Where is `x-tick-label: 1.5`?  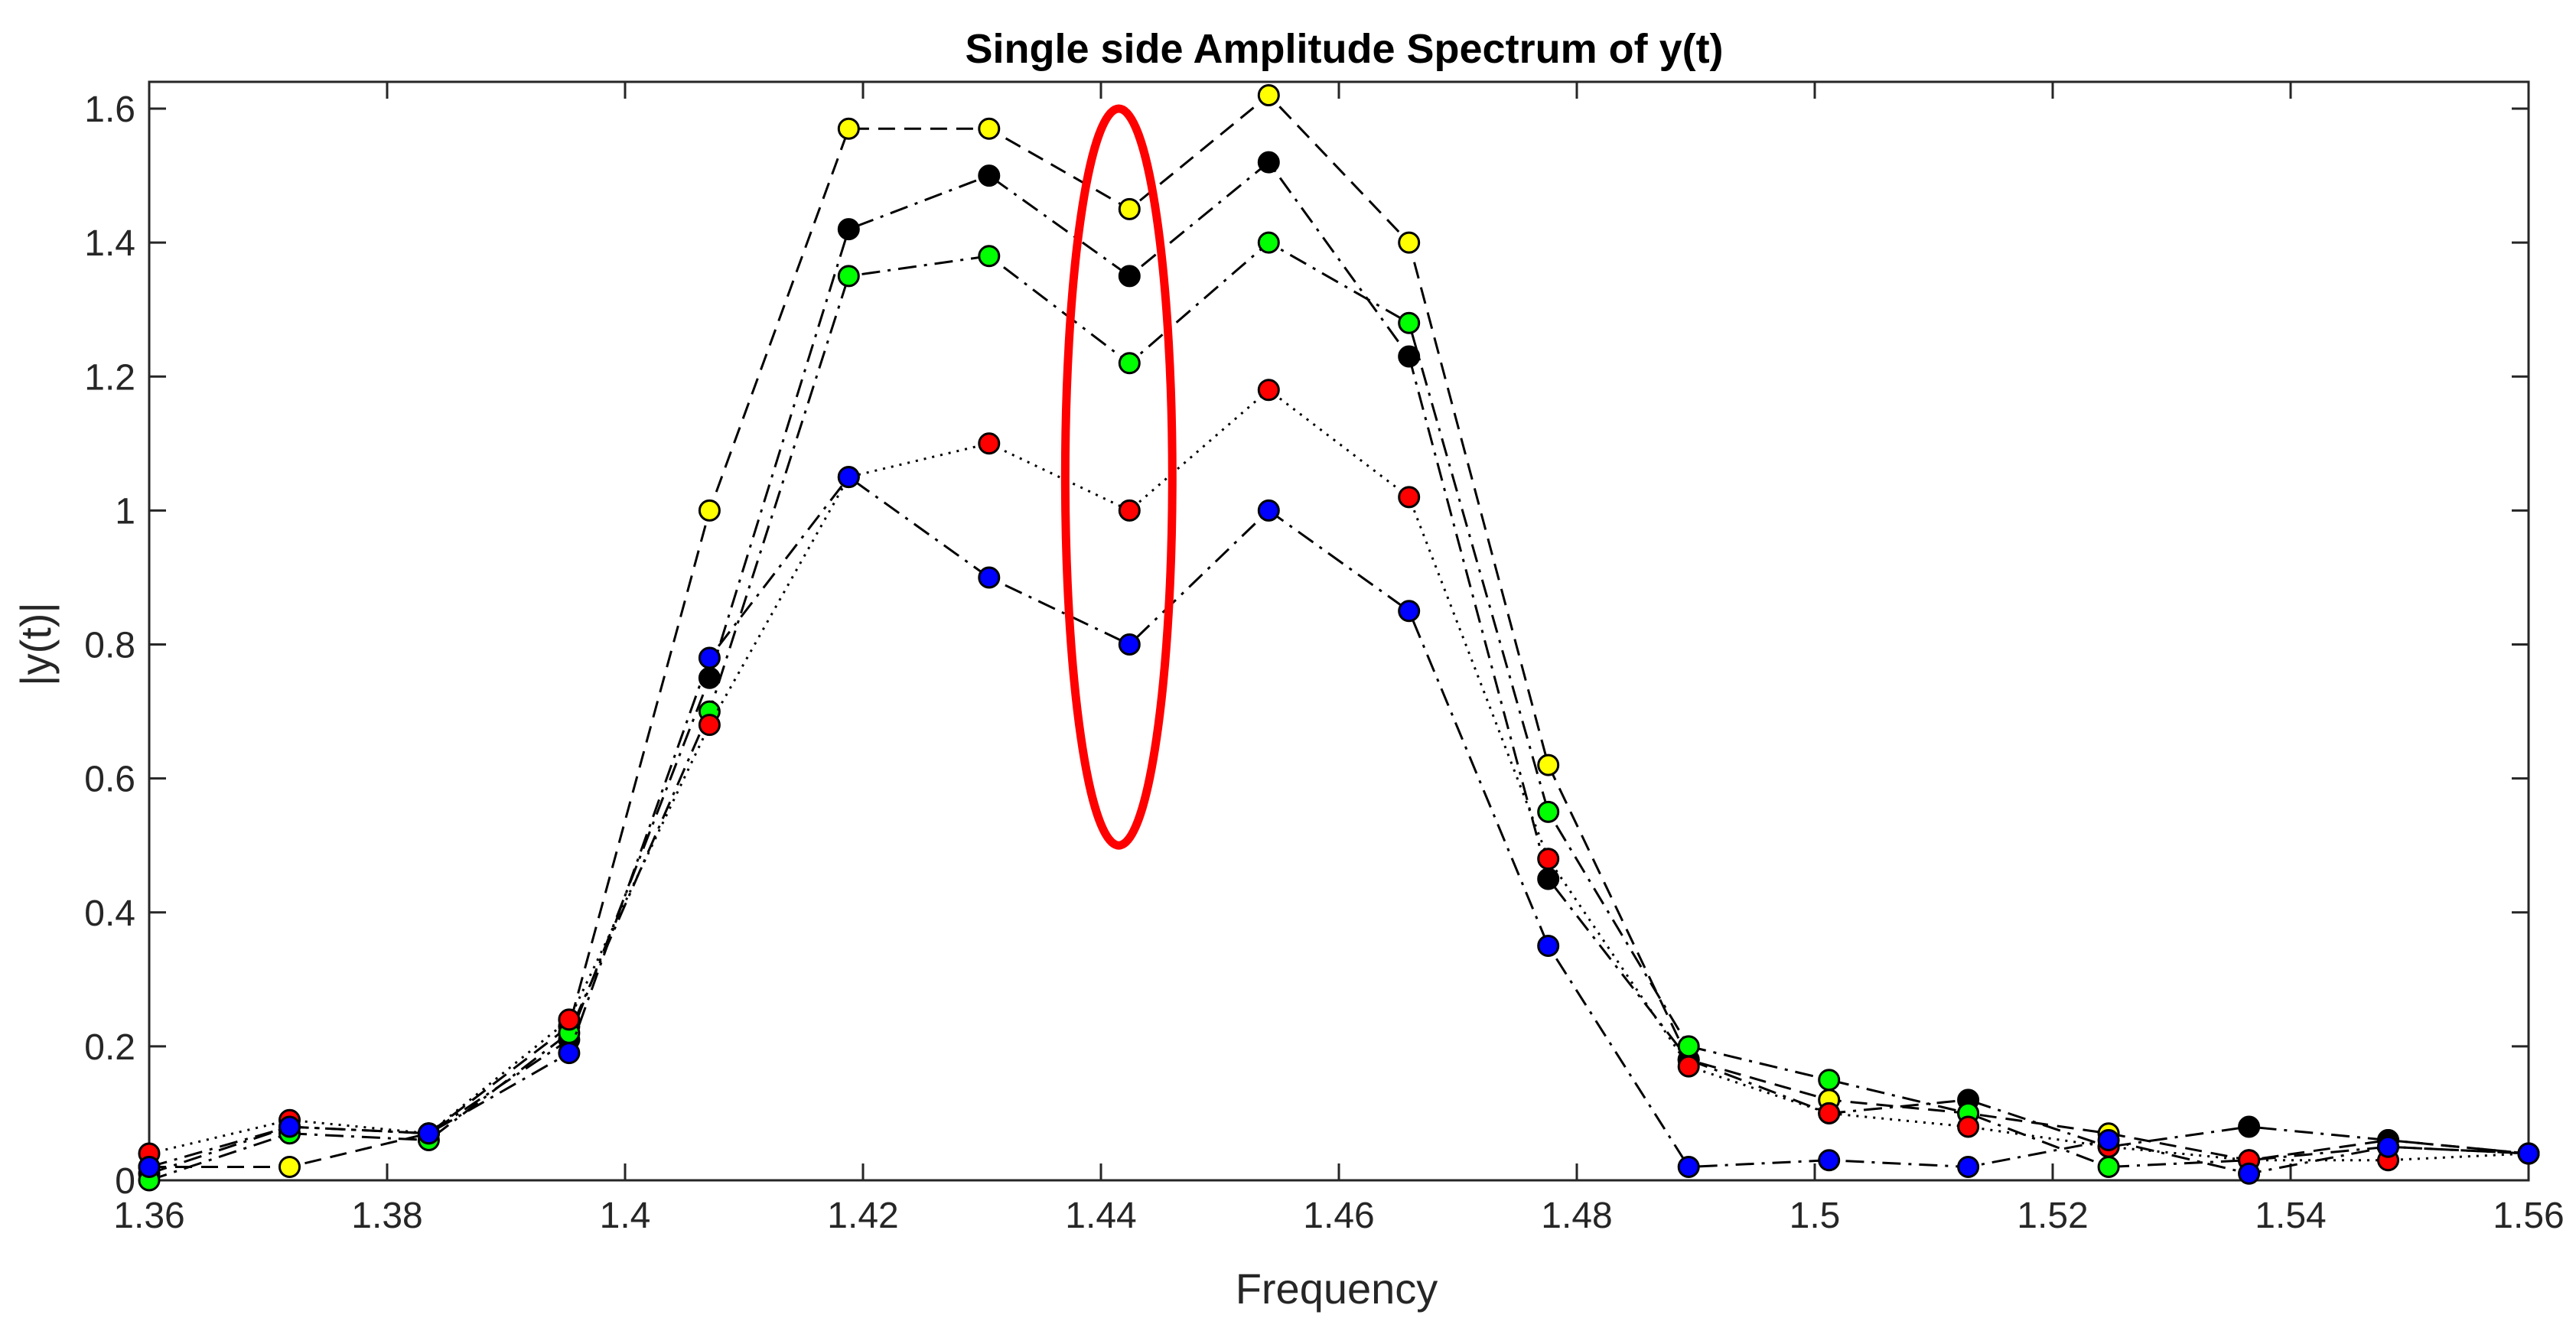
x-tick-label: 1.5 is located at coordinates (1815, 1216).